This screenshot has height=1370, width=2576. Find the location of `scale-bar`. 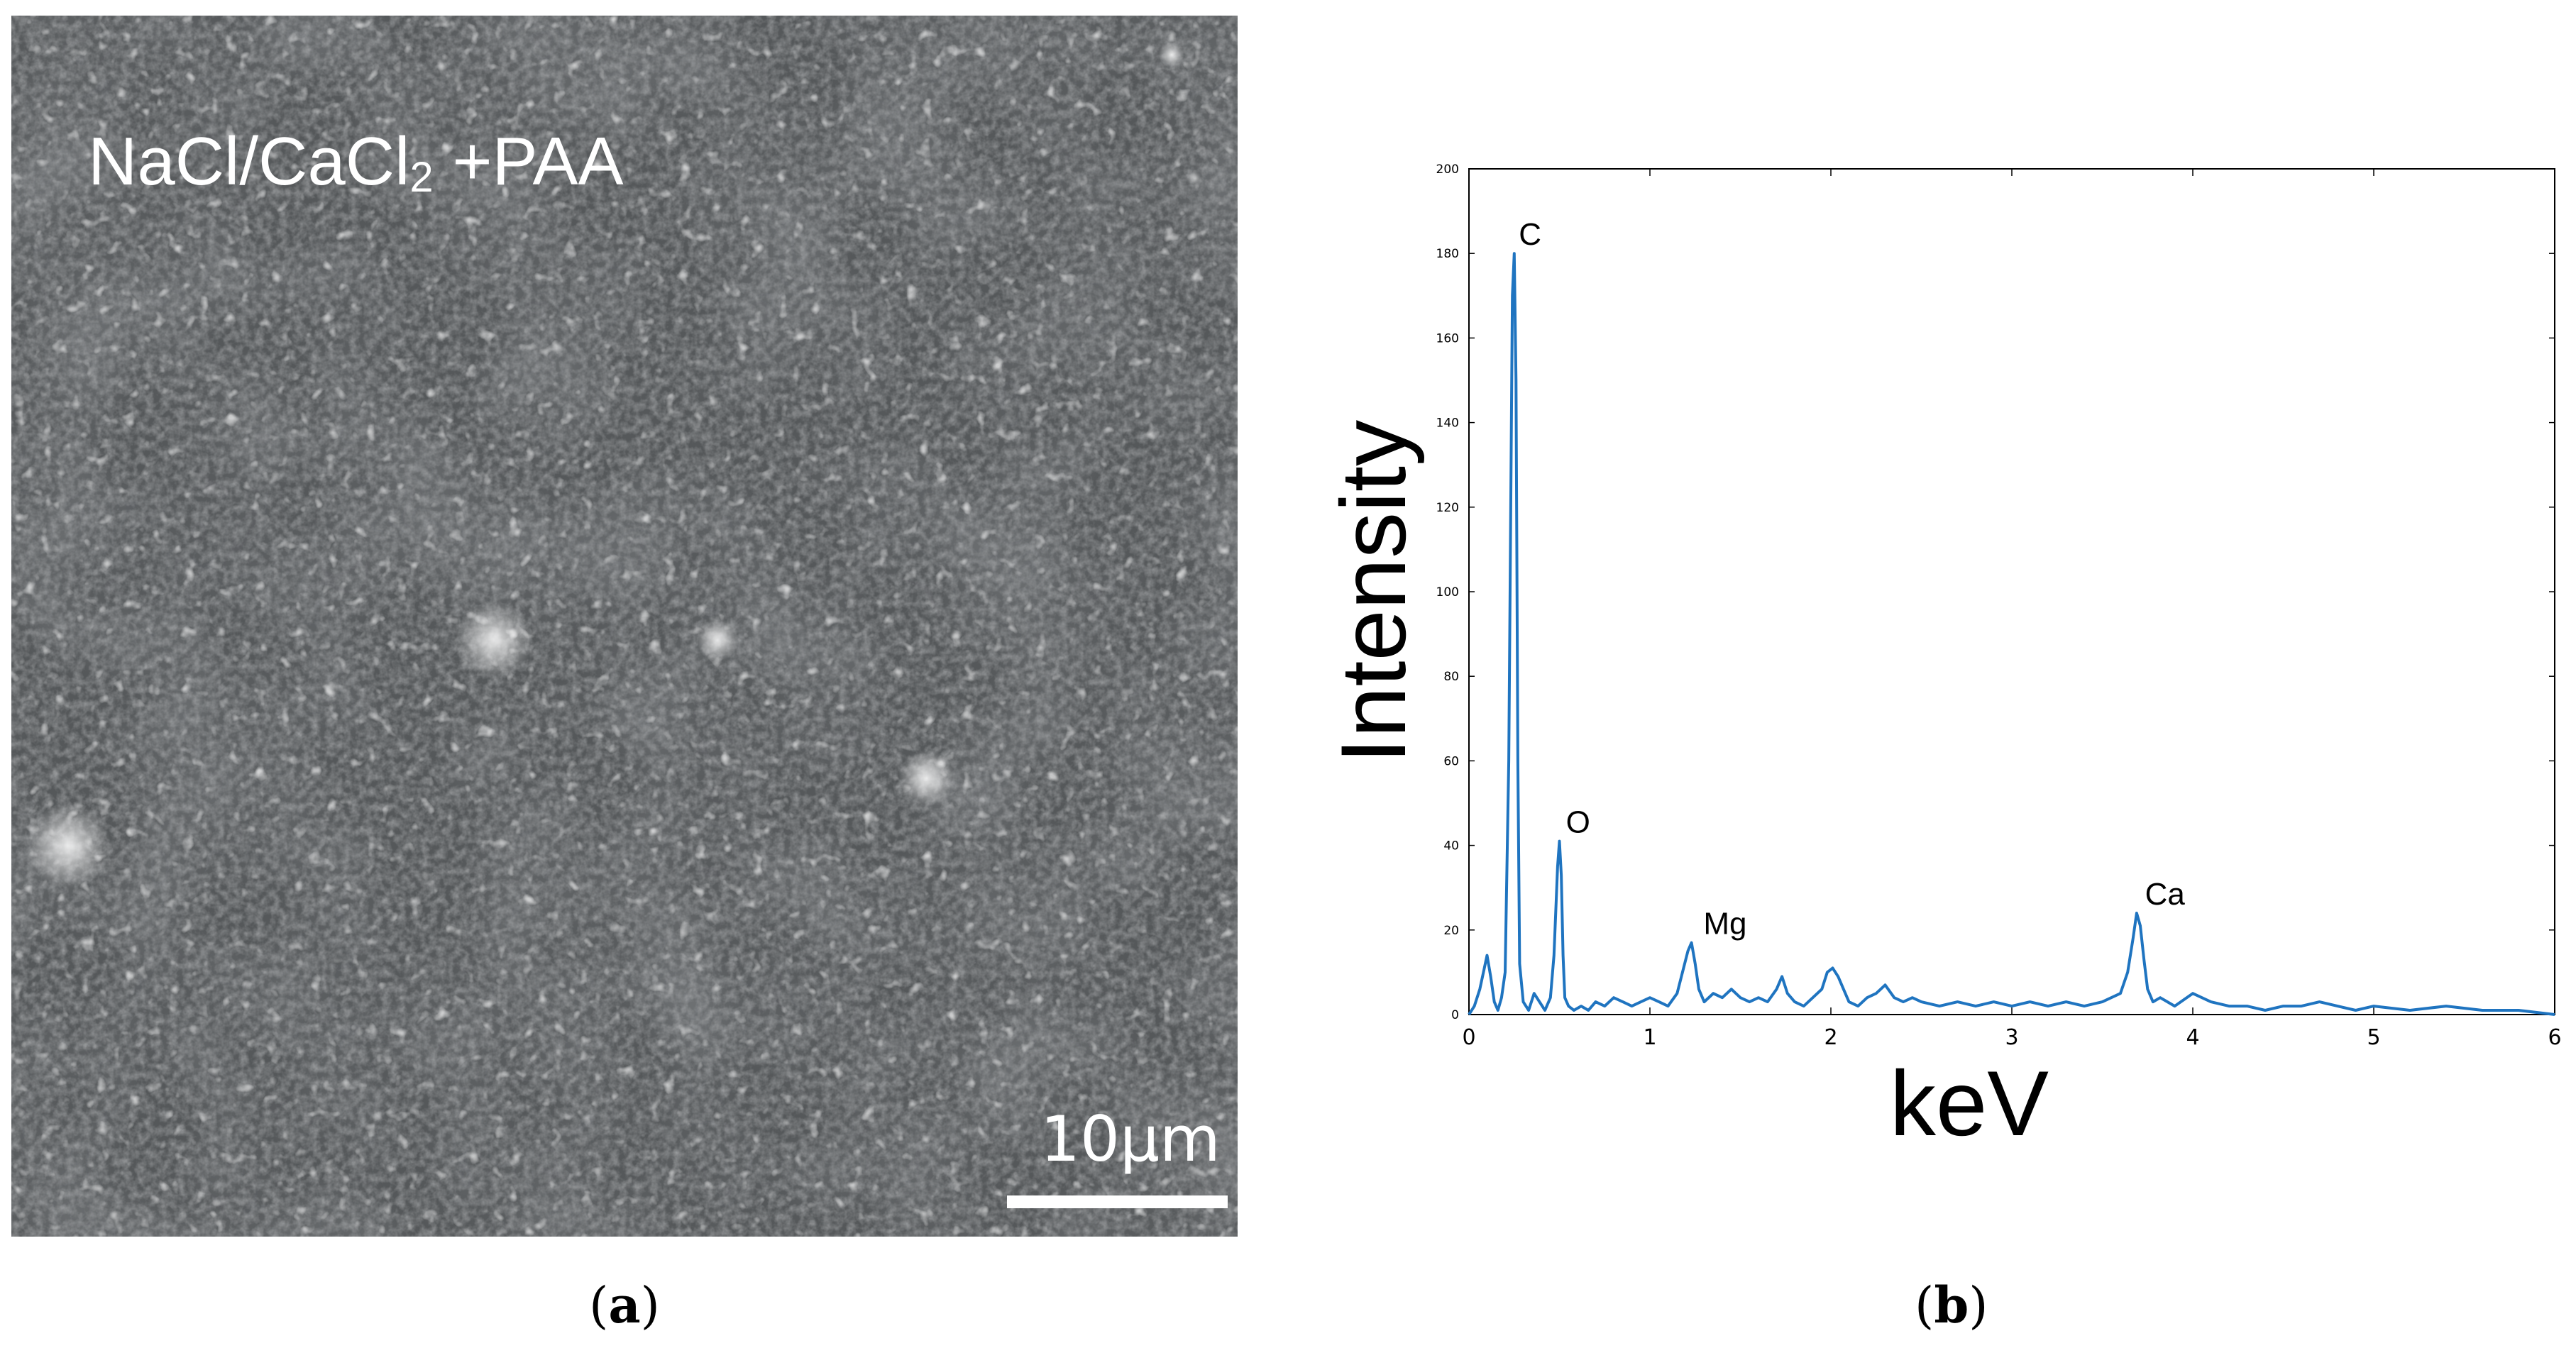

scale-bar is located at coordinates (1117, 1201).